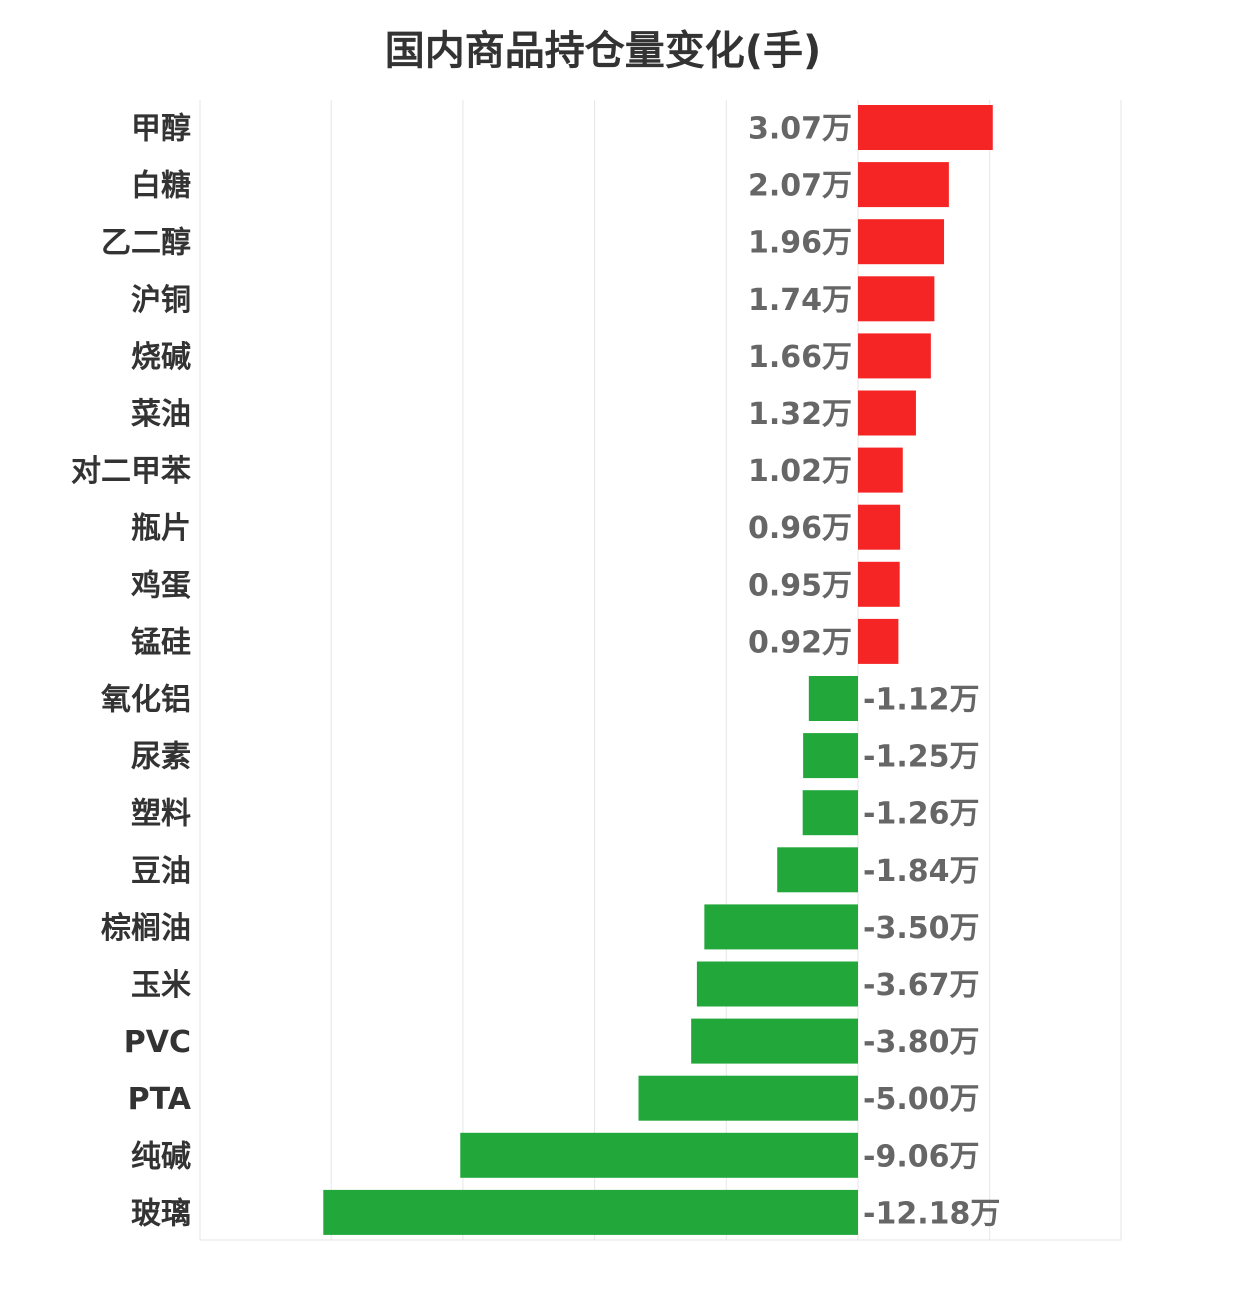 The image size is (1246, 1300). I want to click on category-label: 乙二醇, so click(146, 243).